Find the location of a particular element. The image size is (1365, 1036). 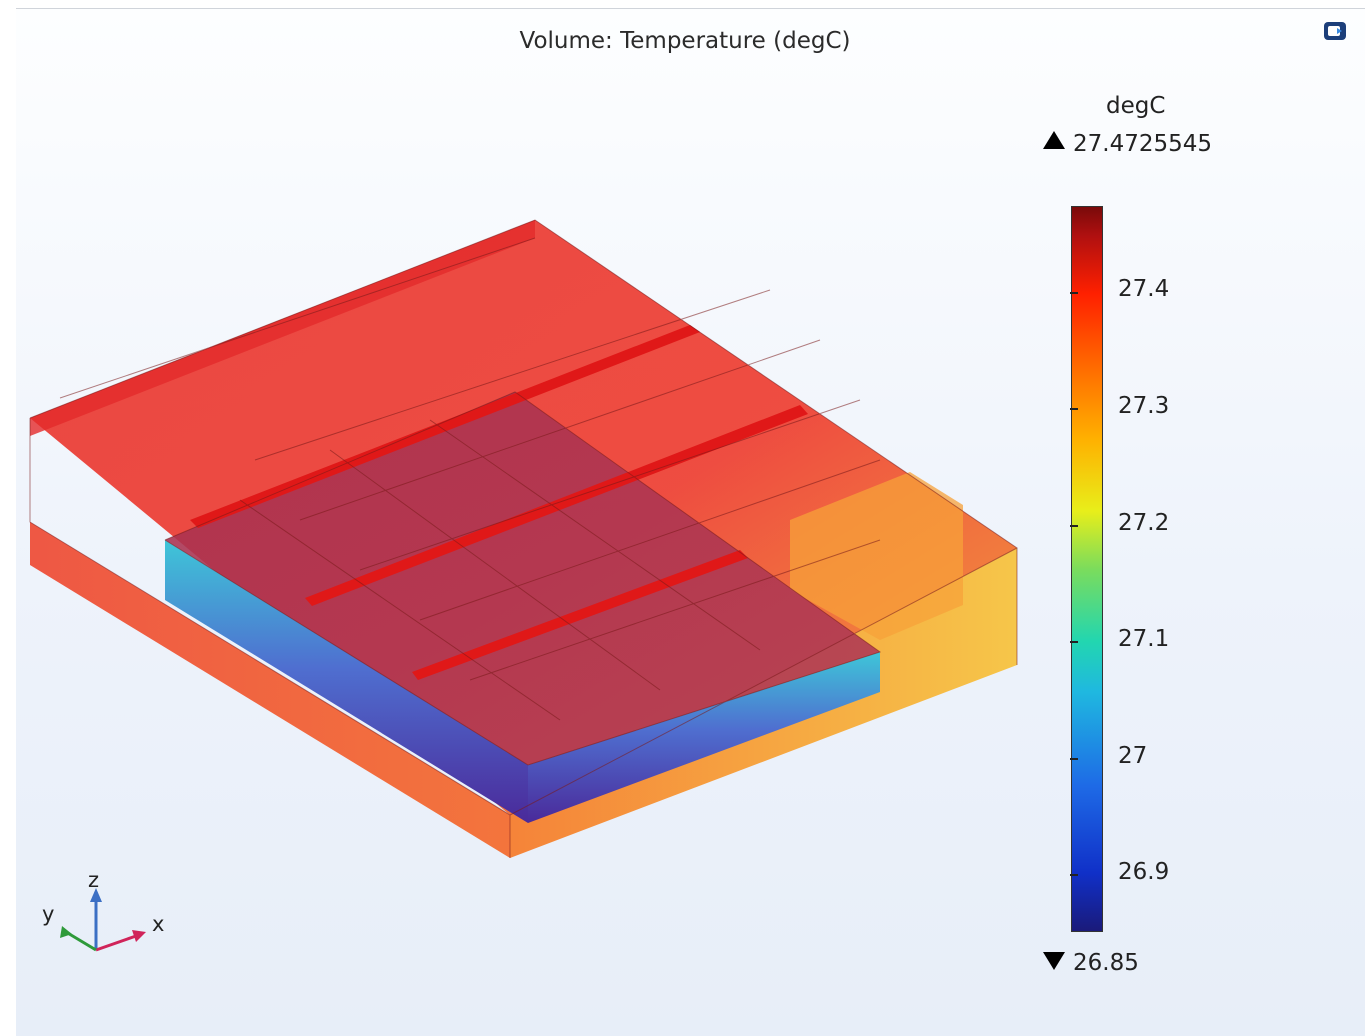

axis-triad: z x y is located at coordinates (111, 918).